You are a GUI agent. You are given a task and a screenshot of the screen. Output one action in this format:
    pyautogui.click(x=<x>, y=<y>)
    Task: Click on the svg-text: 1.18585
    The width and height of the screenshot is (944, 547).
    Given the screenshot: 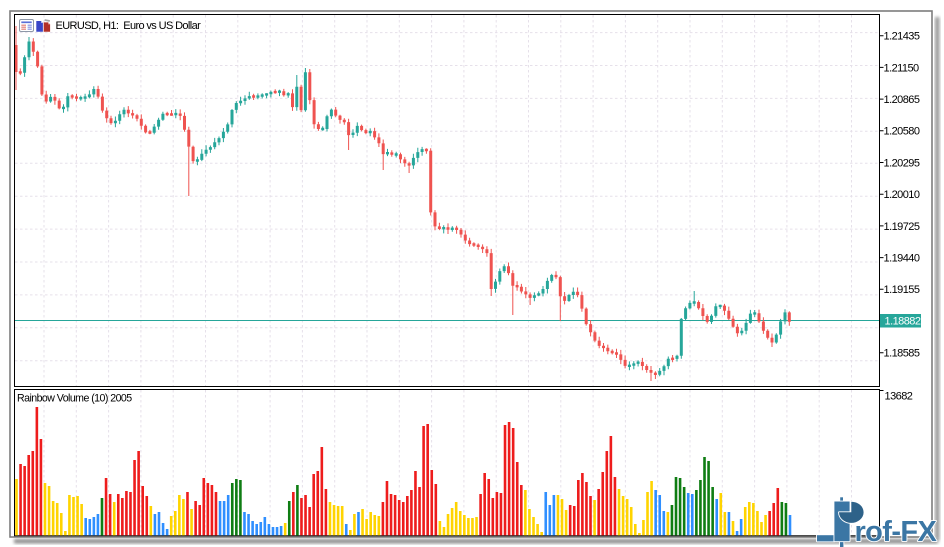 What is the action you would take?
    pyautogui.click(x=902, y=354)
    